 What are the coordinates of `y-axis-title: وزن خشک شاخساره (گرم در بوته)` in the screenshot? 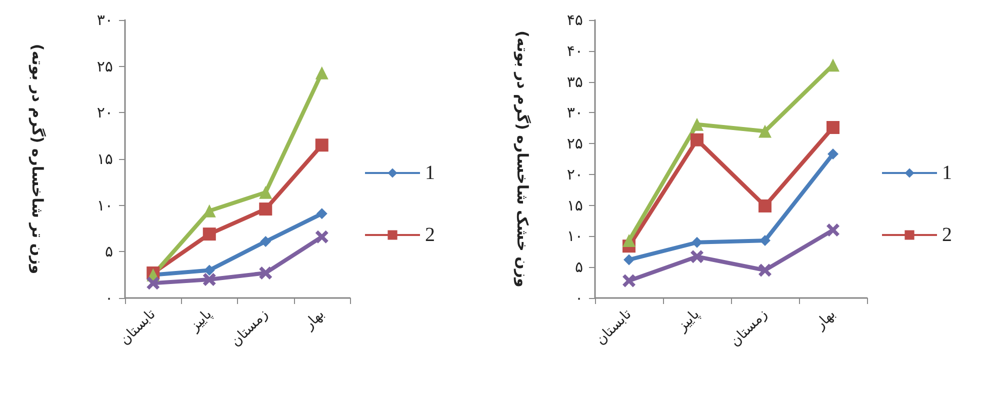 It's located at (523, 159).